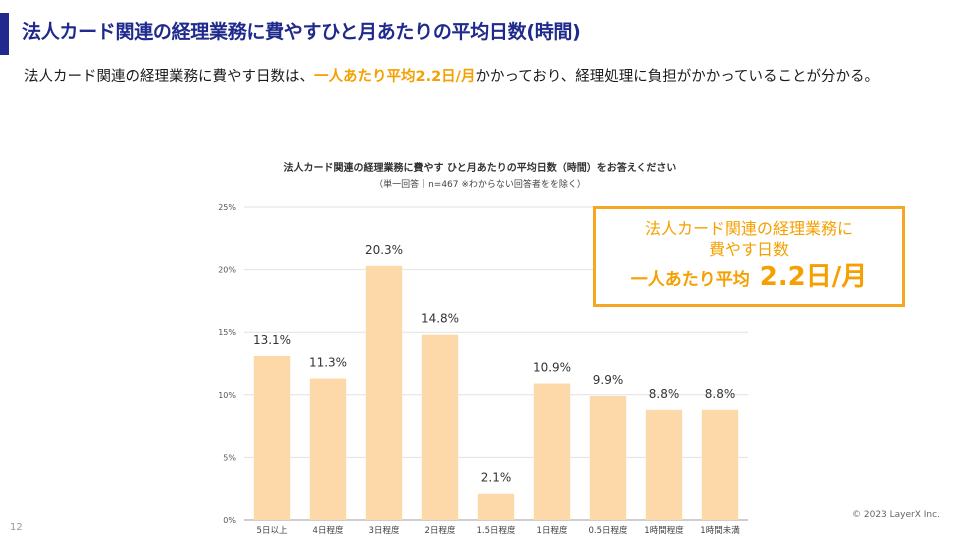 Image resolution: width=960 pixels, height=540 pixels. What do you see at coordinates (395, 77) in the screenshot?
I see `lead-highlight: 一人あたり平均2.2日/月` at bounding box center [395, 77].